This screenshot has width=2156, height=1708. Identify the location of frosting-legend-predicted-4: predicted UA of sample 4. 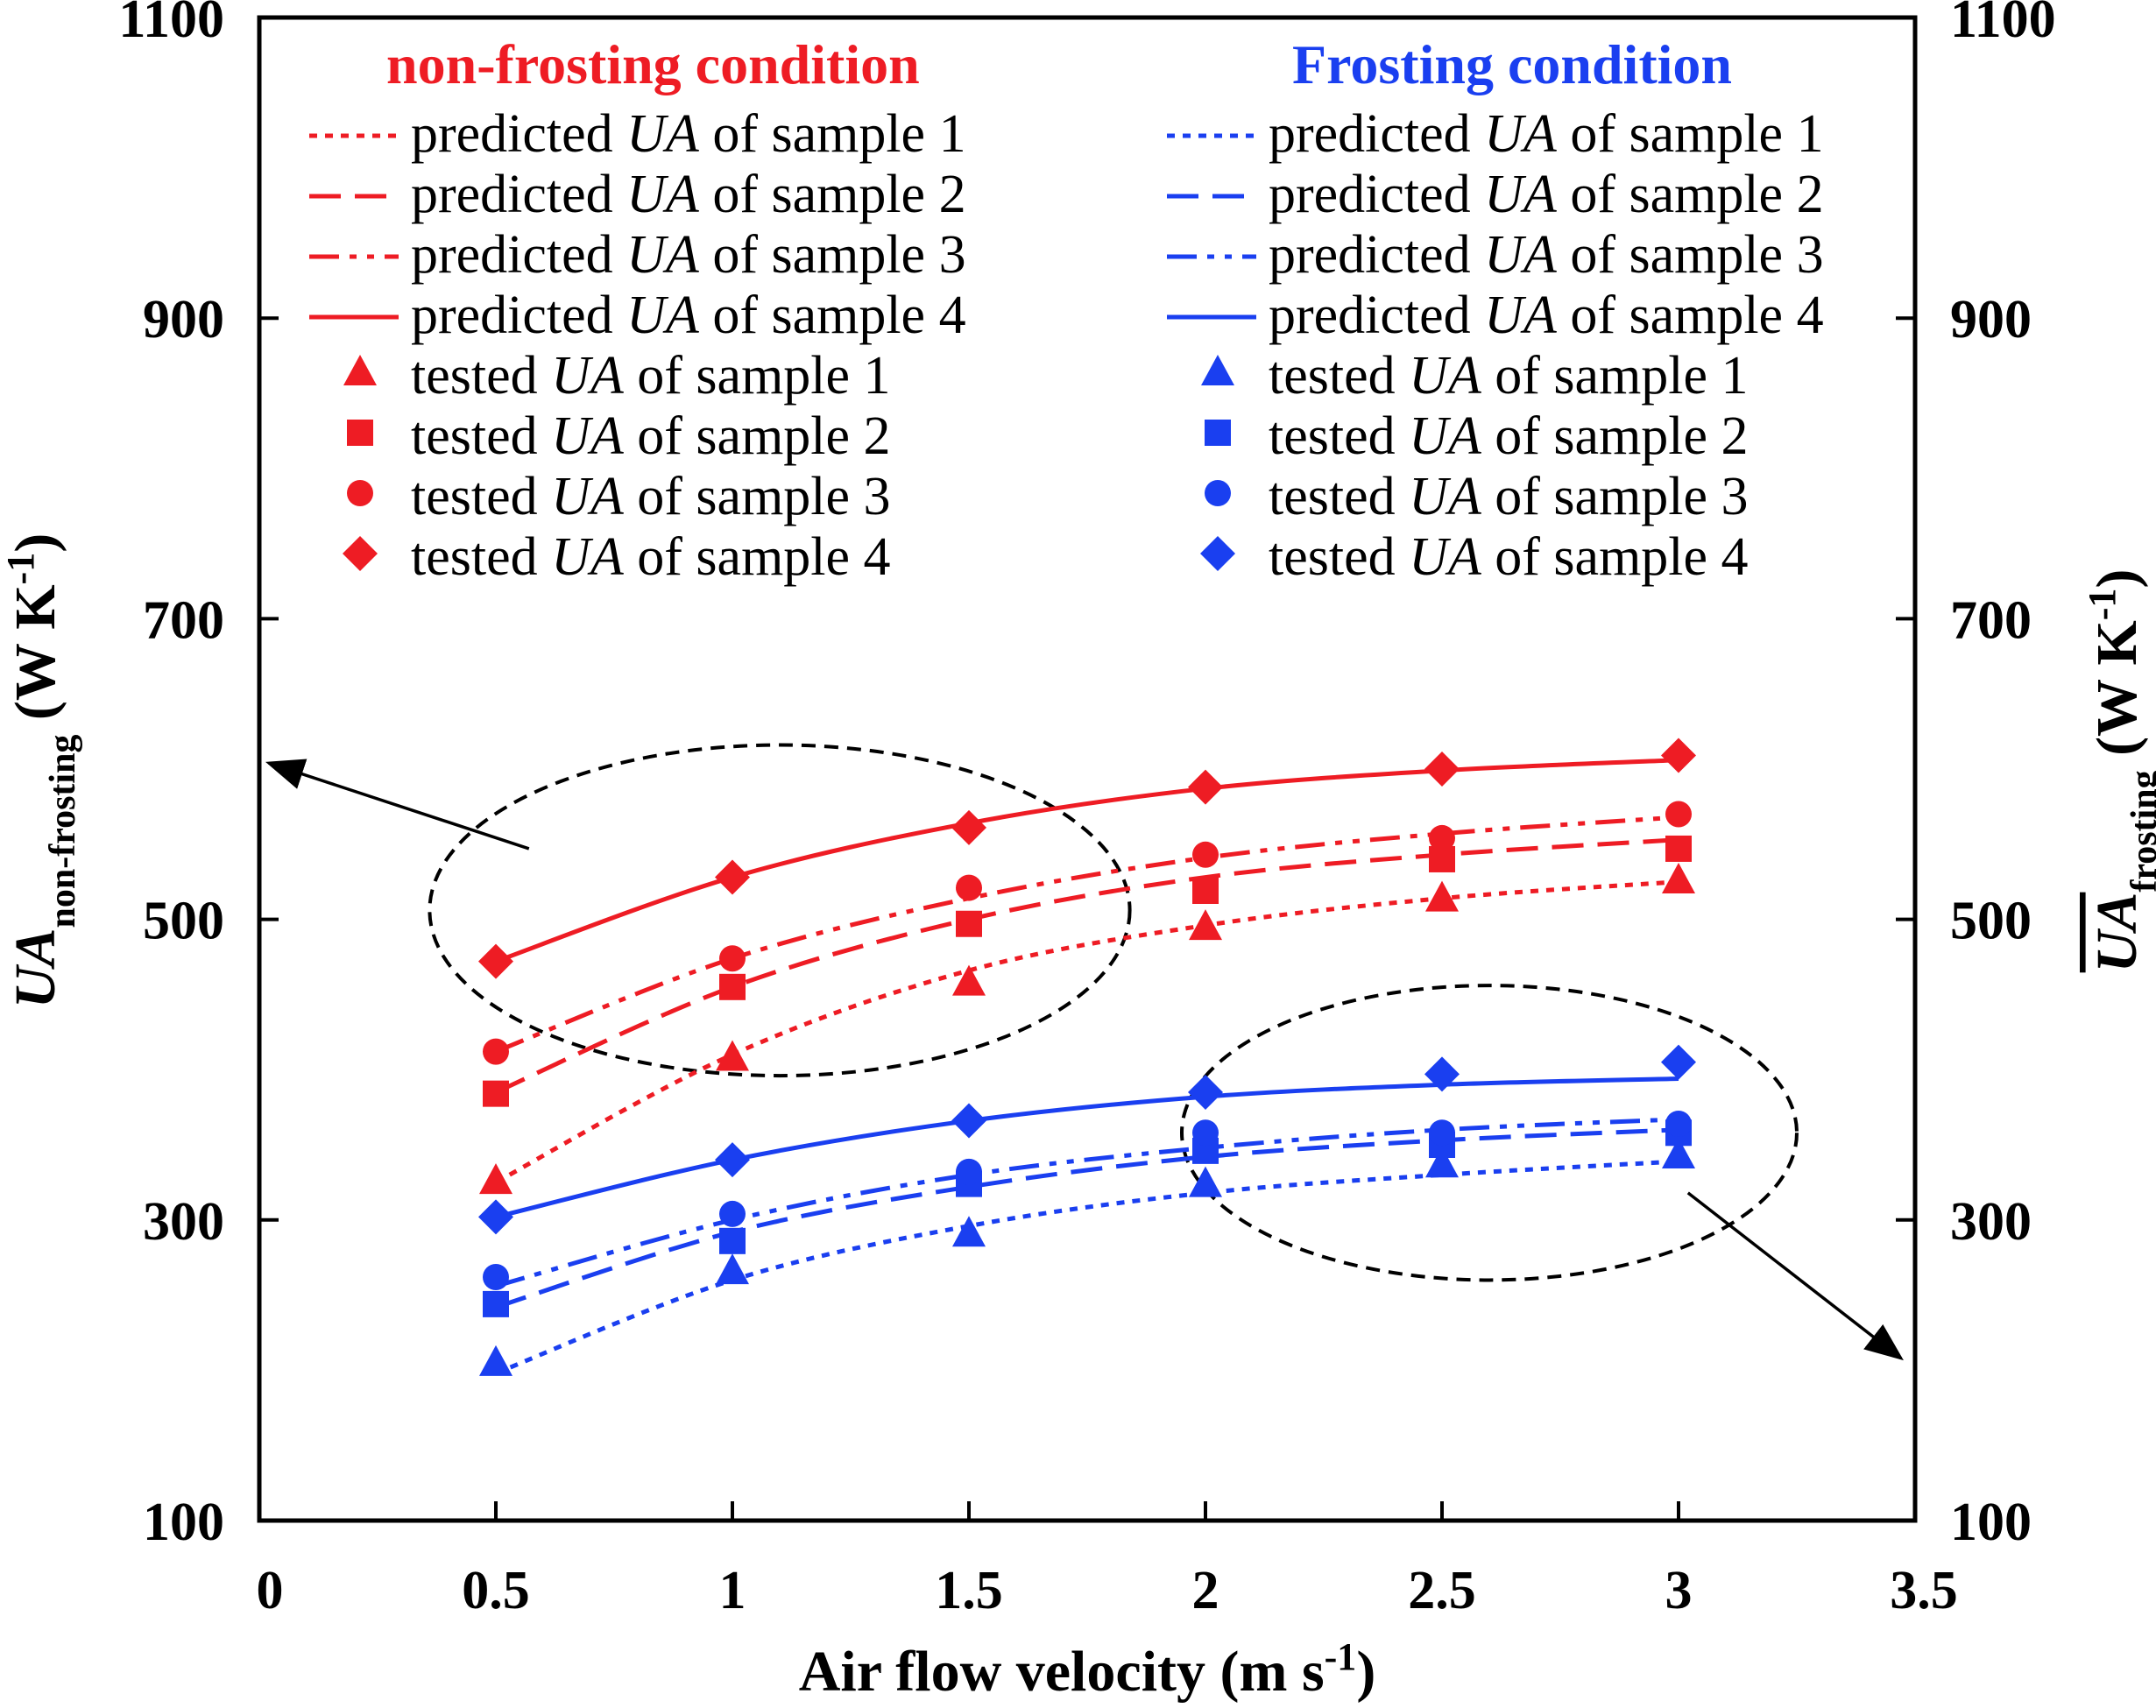
(1547, 315).